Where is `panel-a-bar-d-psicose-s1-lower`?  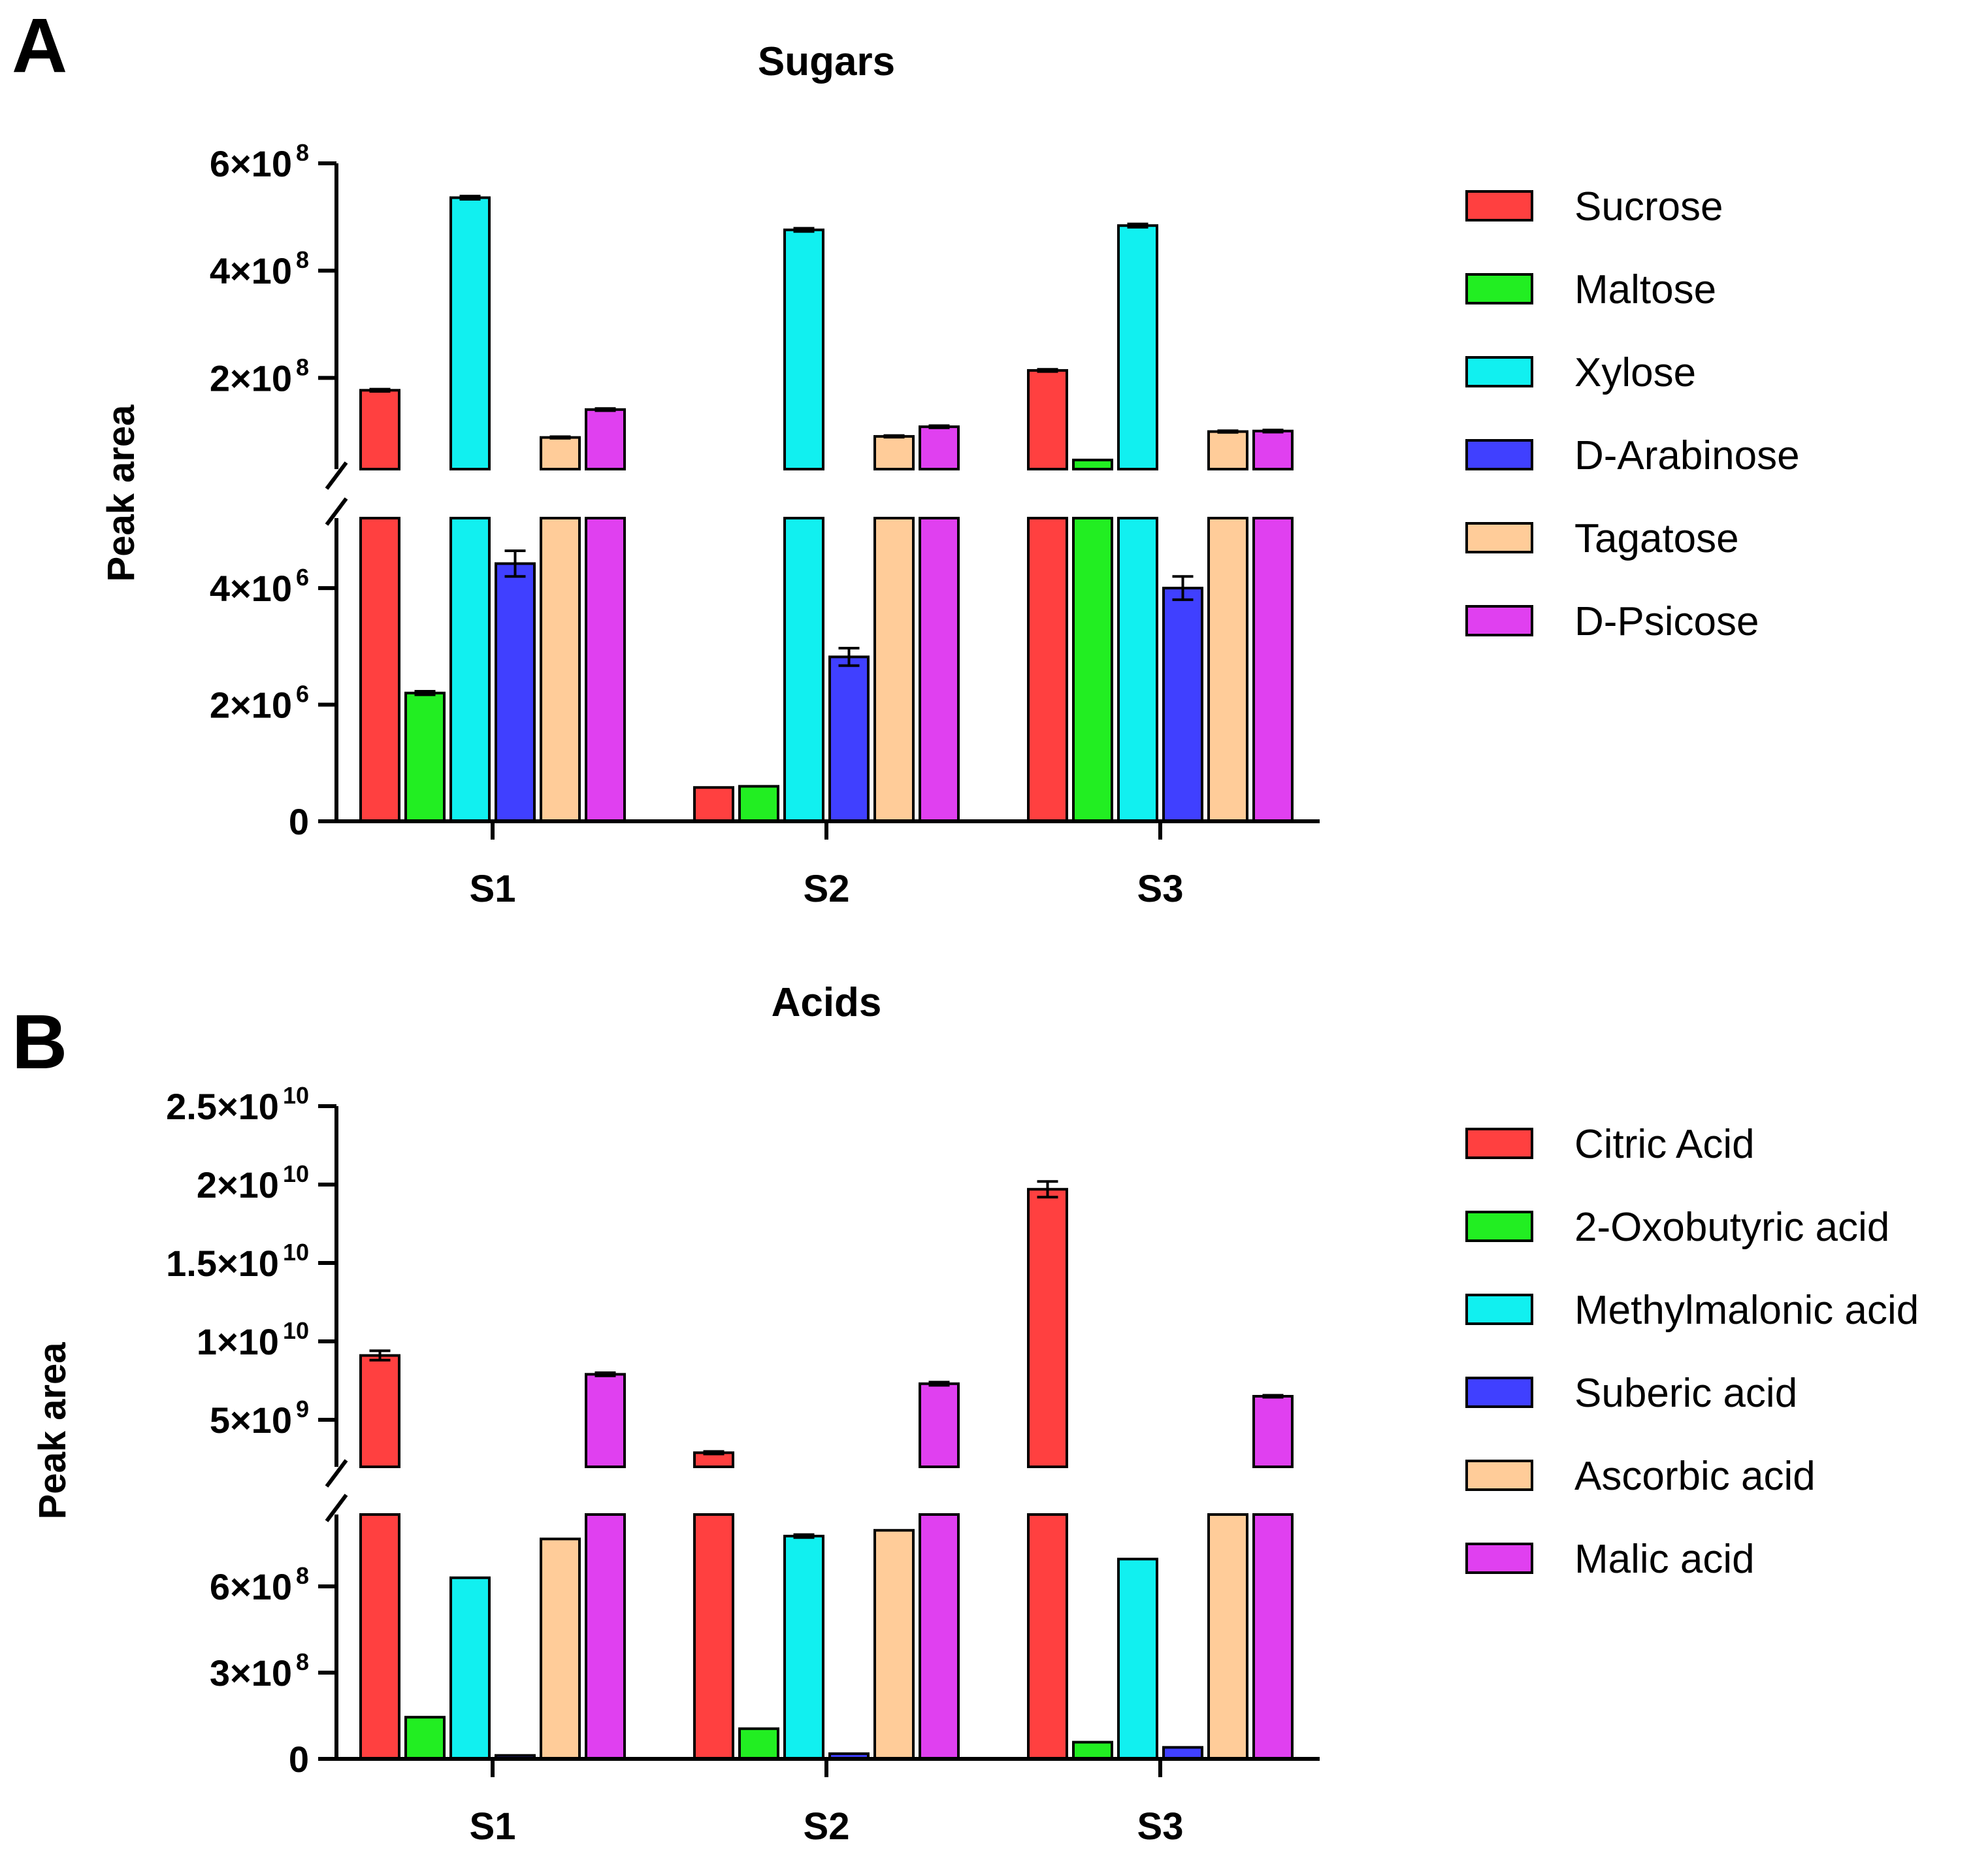
panel-a-bar-d-psicose-s1-lower is located at coordinates (605, 670).